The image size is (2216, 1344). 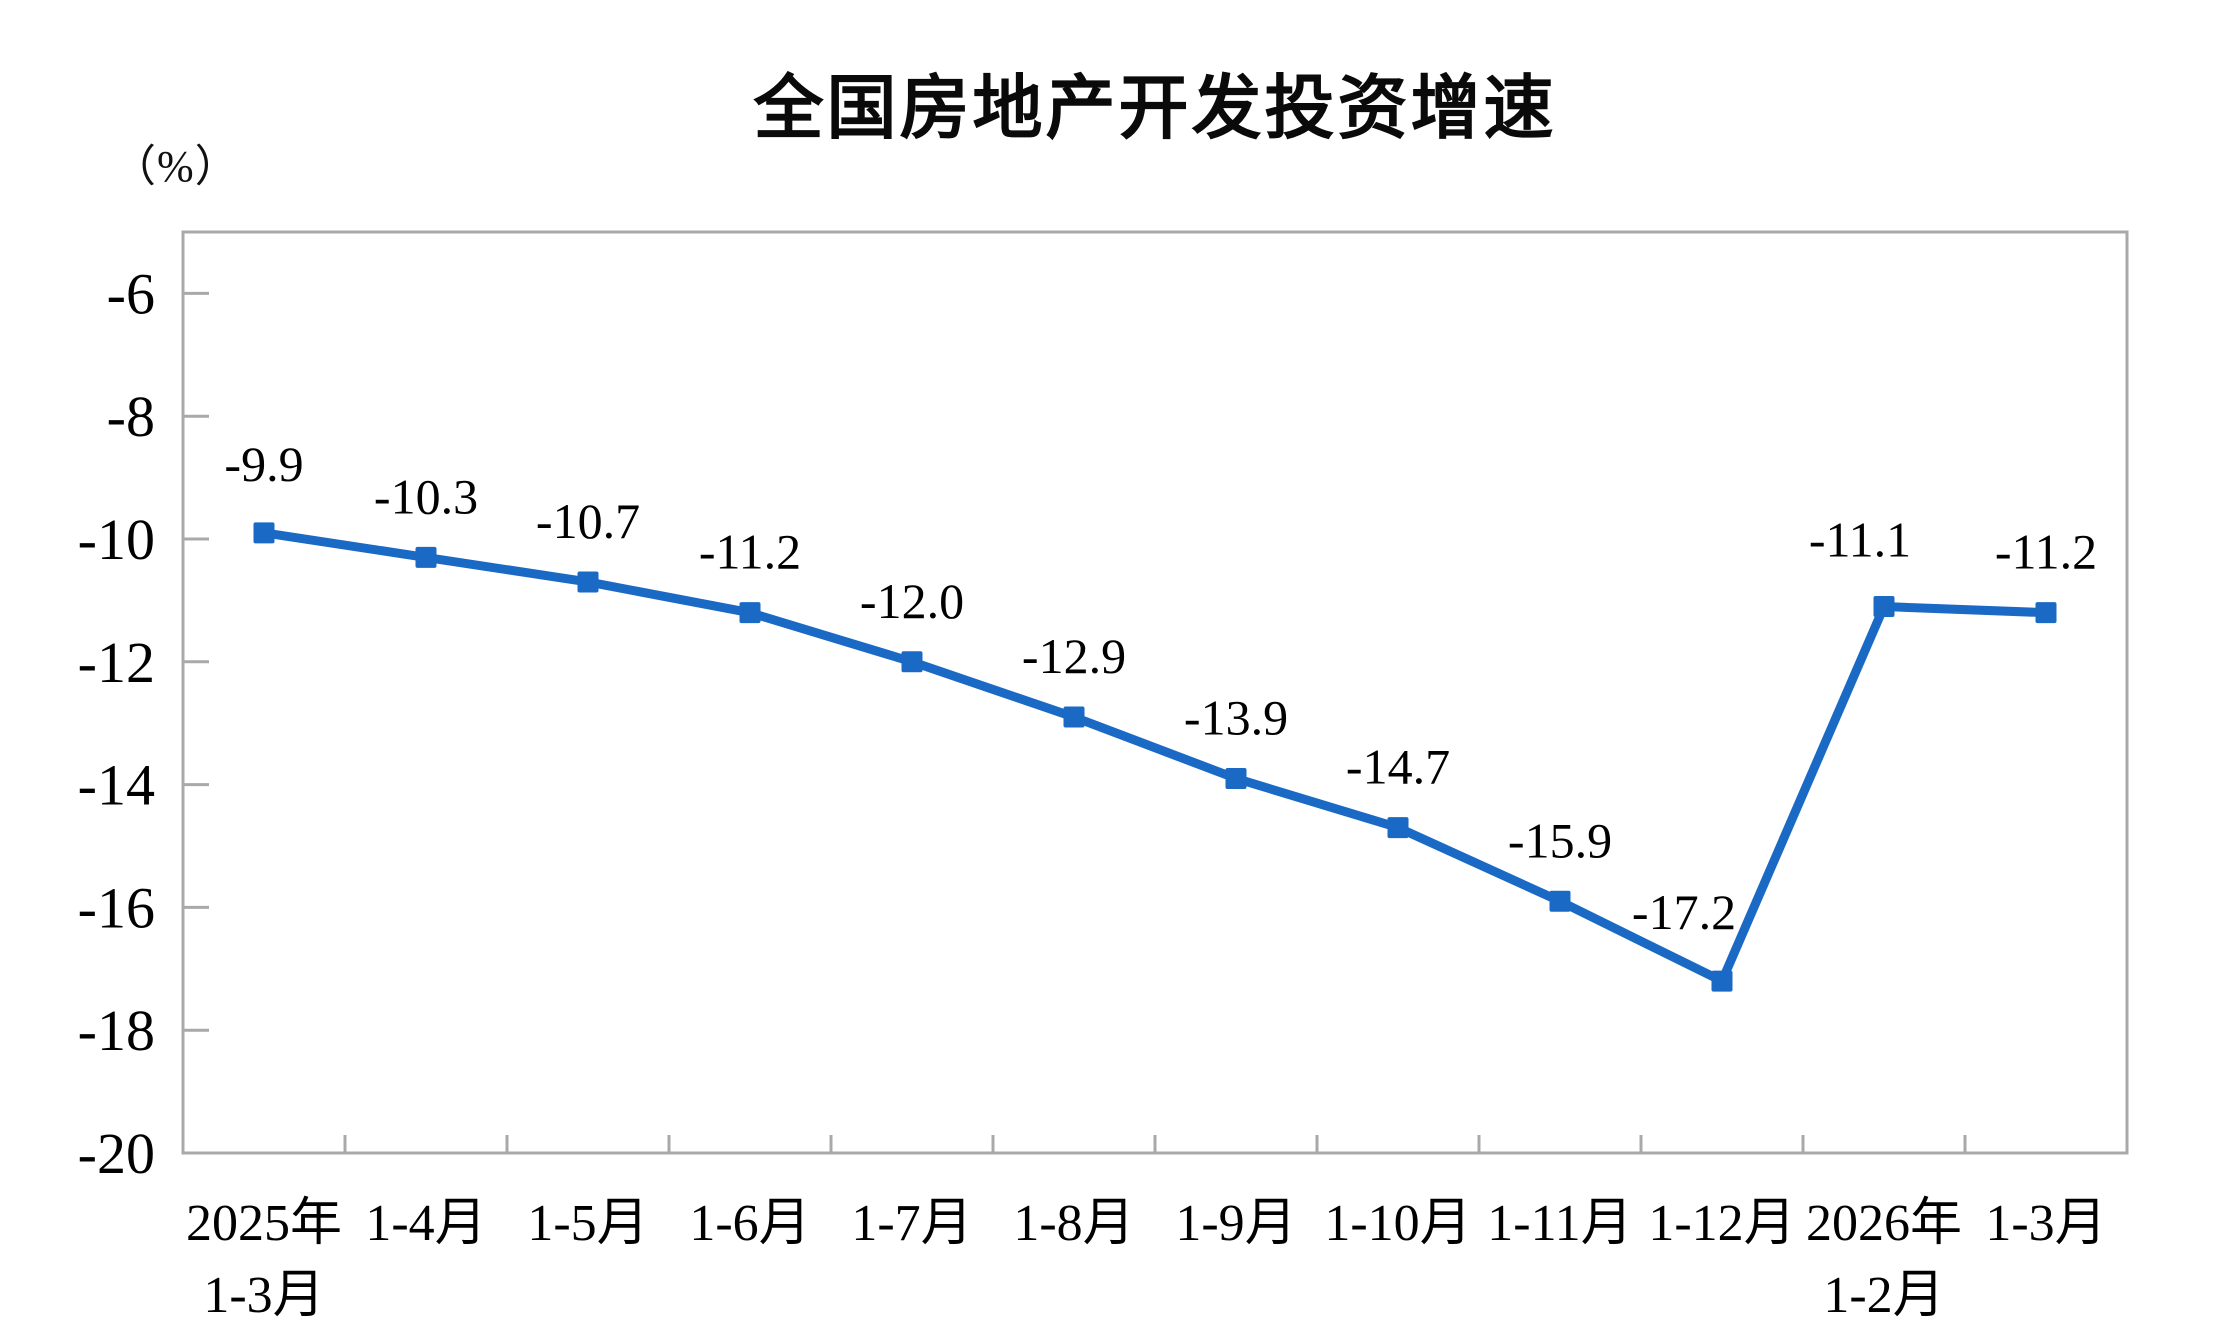 What do you see at coordinates (1236, 717) in the screenshot?
I see `data-point-label: -13.9` at bounding box center [1236, 717].